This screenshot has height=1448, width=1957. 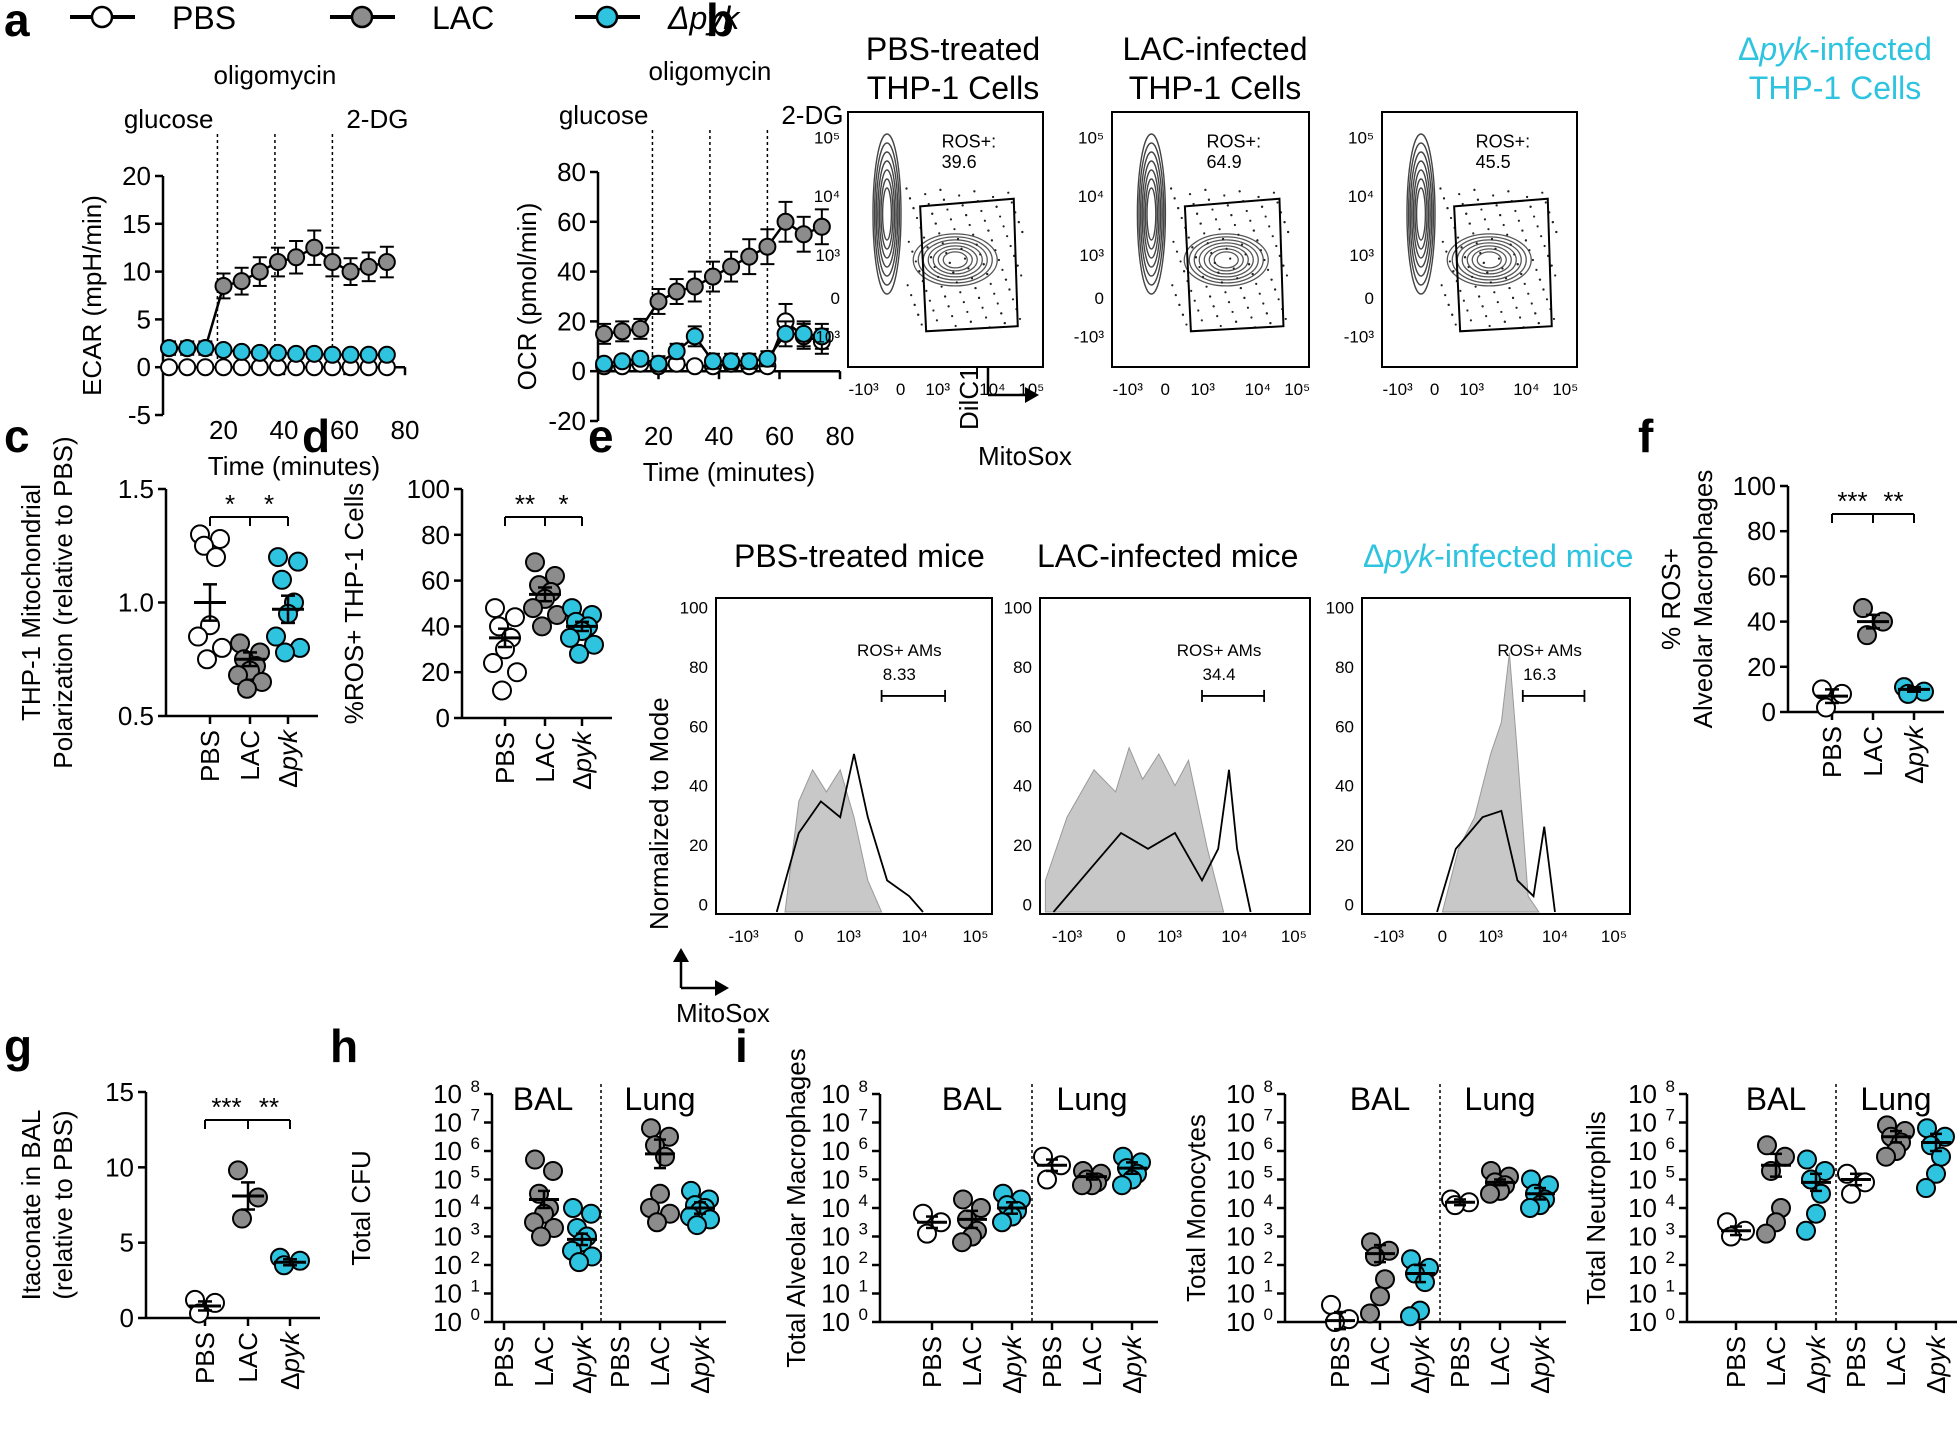 What do you see at coordinates (658, 436) in the screenshot?
I see `x-tick-label: 20` at bounding box center [658, 436].